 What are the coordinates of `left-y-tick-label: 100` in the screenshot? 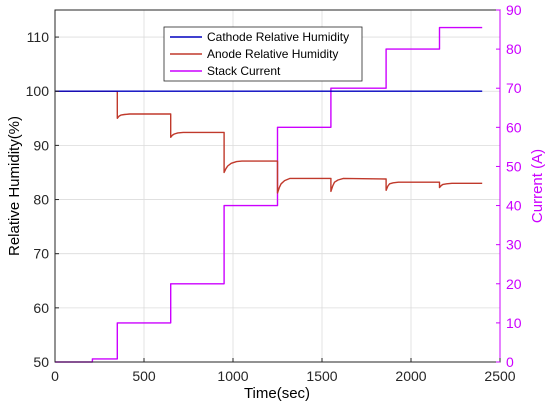 It's located at (38, 91).